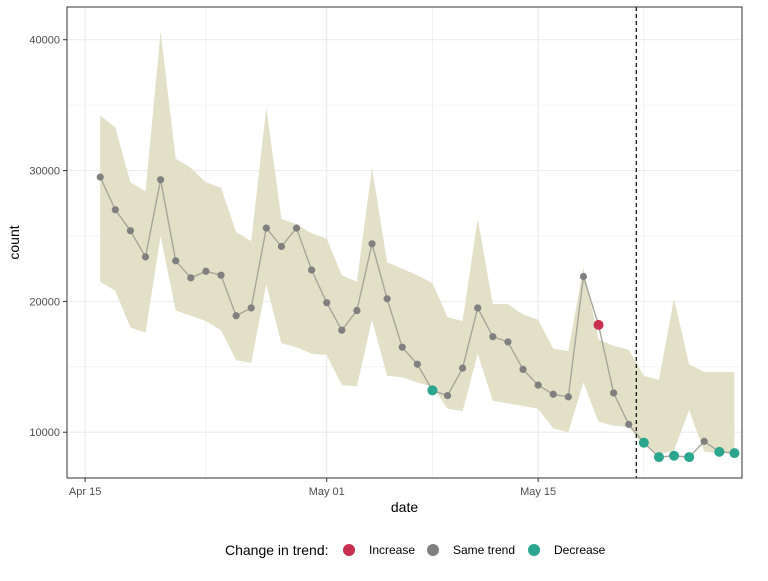 The height and width of the screenshot is (581, 768). What do you see at coordinates (404, 507) in the screenshot?
I see `x-axis-title: date` at bounding box center [404, 507].